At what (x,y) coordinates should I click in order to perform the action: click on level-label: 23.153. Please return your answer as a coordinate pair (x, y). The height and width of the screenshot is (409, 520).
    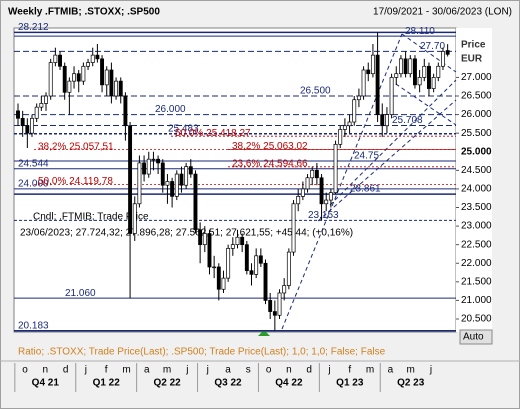
    Looking at the image, I should click on (323, 215).